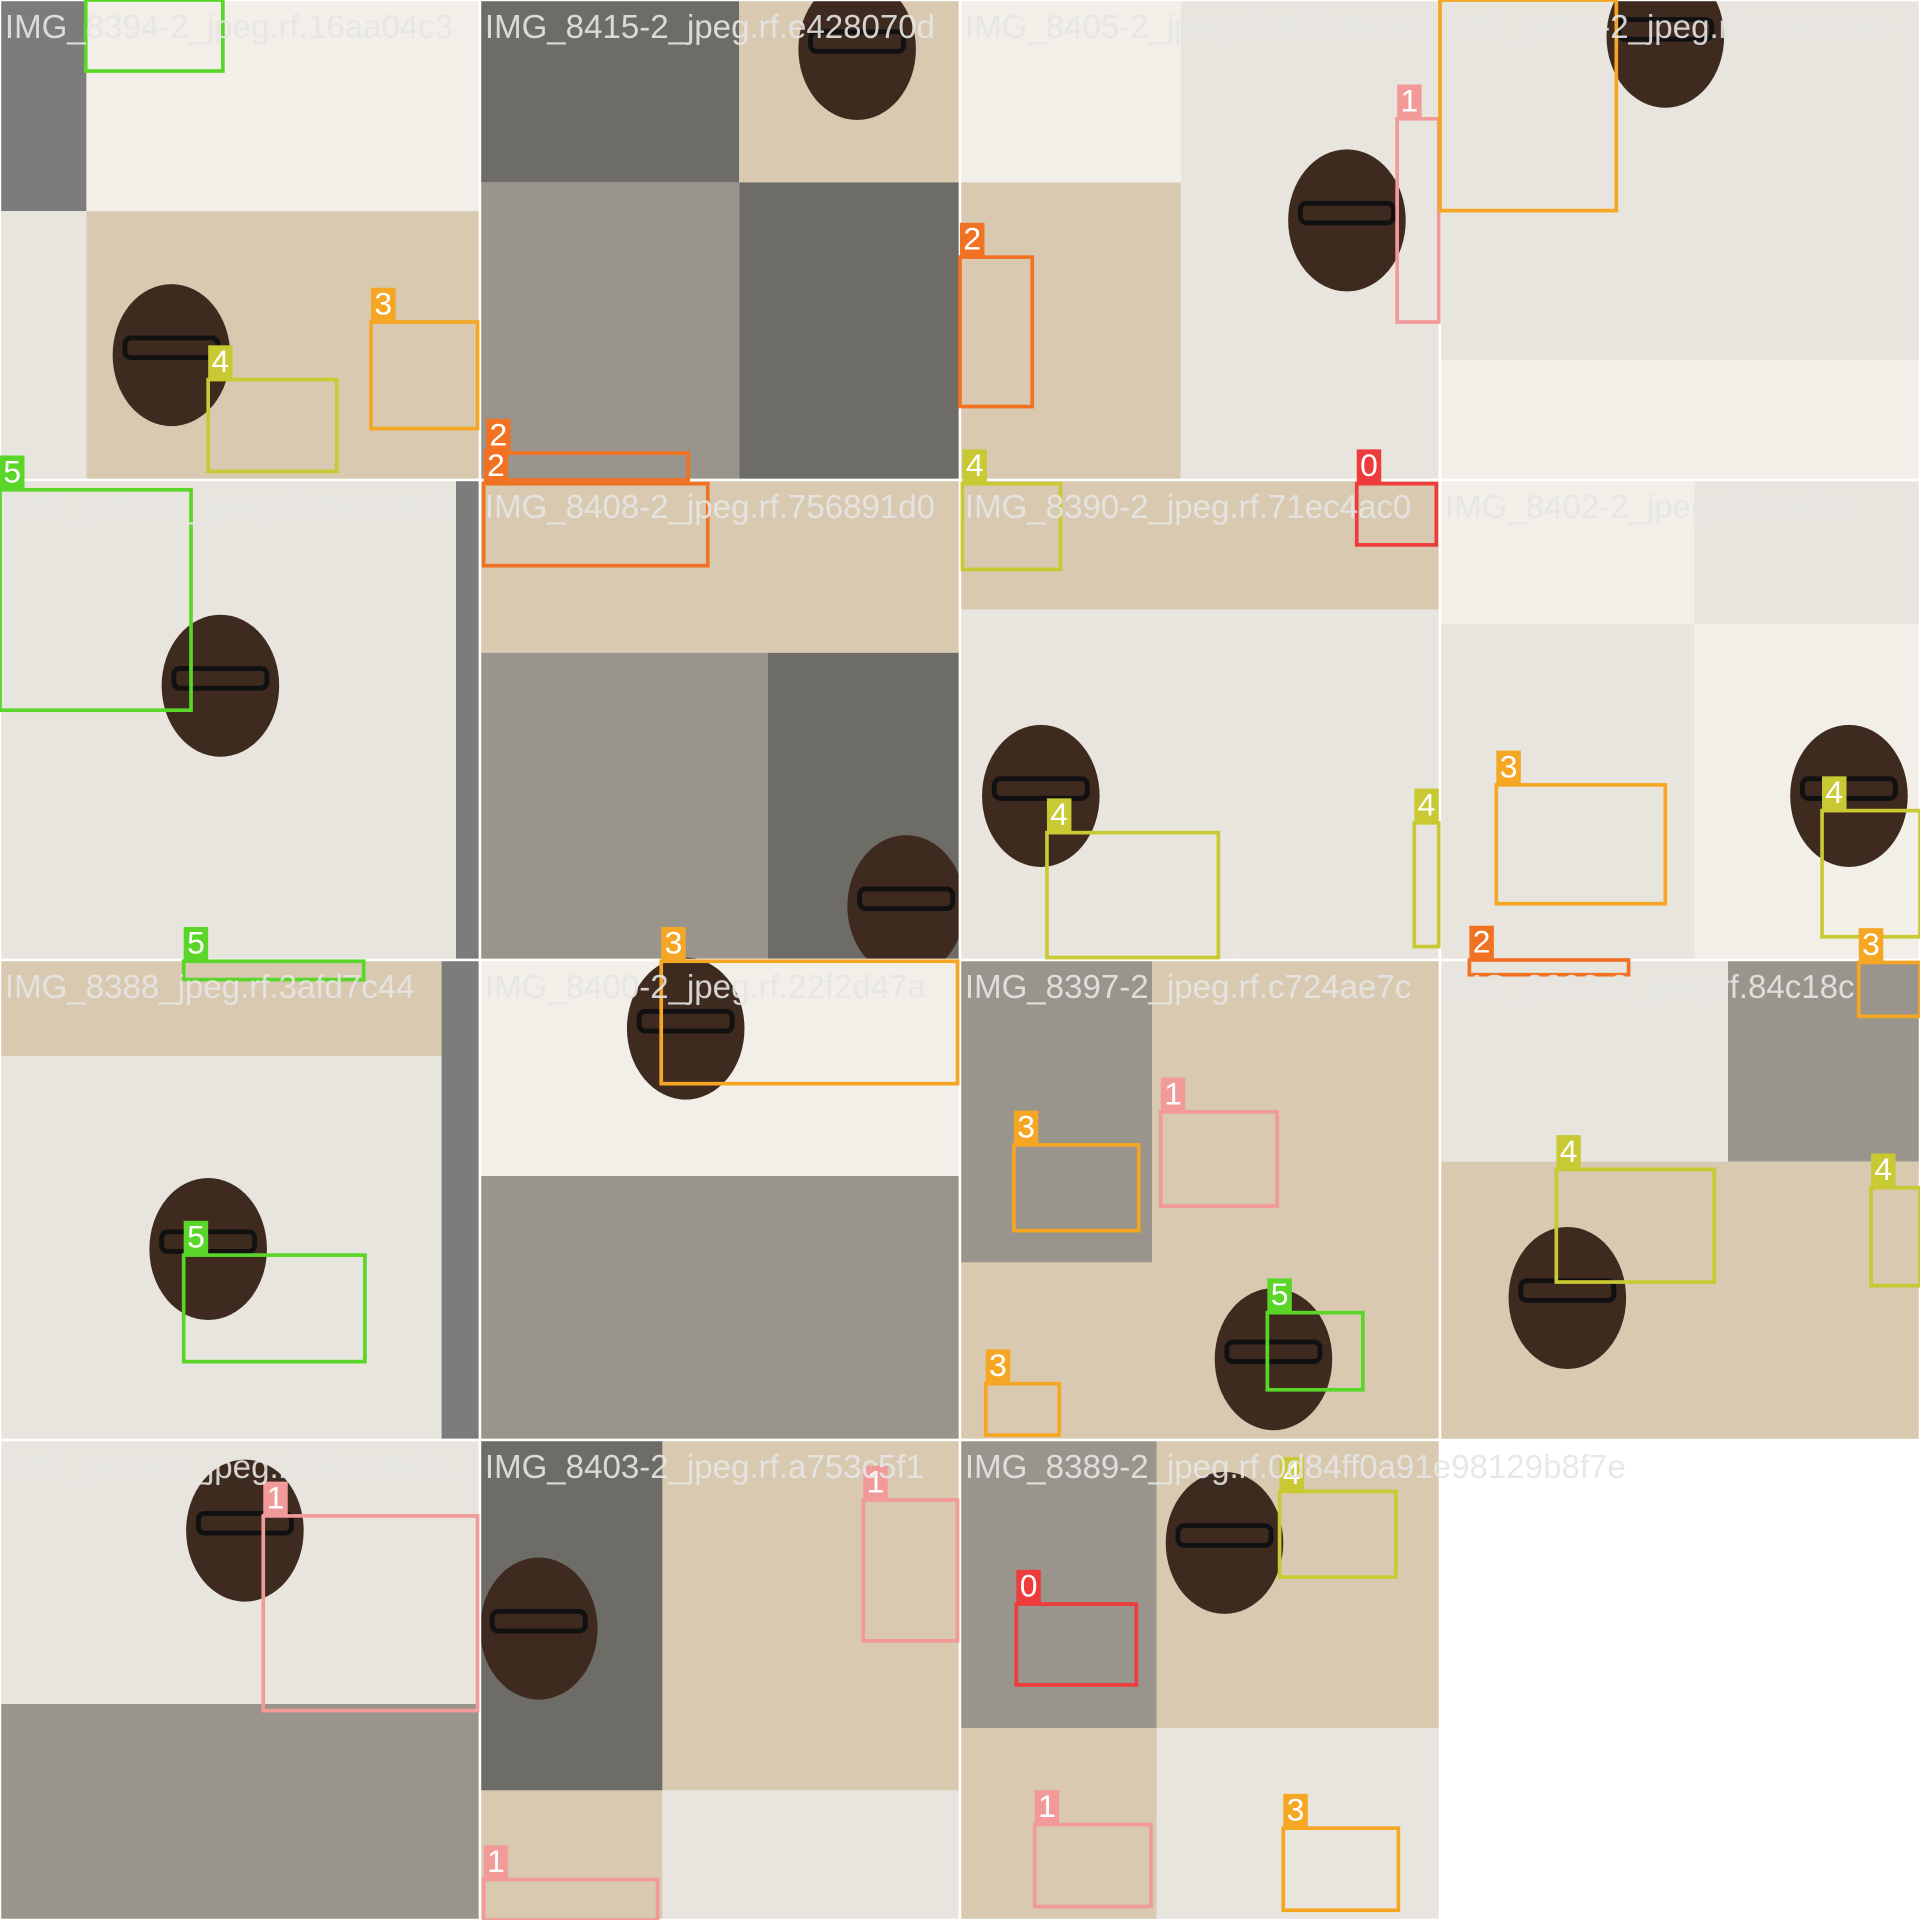  Describe the element at coordinates (710, 507) in the screenshot. I see `file-name: IMG_8408-2_jpeg.rf.756891d0` at that location.